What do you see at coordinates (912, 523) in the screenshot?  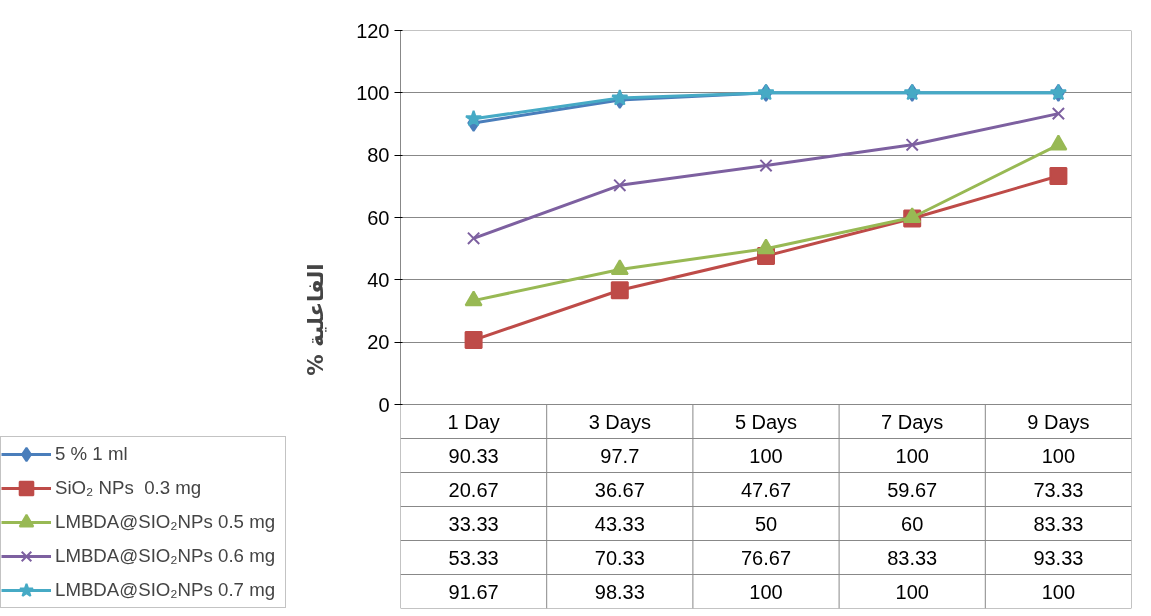 I see `data-label: 60` at bounding box center [912, 523].